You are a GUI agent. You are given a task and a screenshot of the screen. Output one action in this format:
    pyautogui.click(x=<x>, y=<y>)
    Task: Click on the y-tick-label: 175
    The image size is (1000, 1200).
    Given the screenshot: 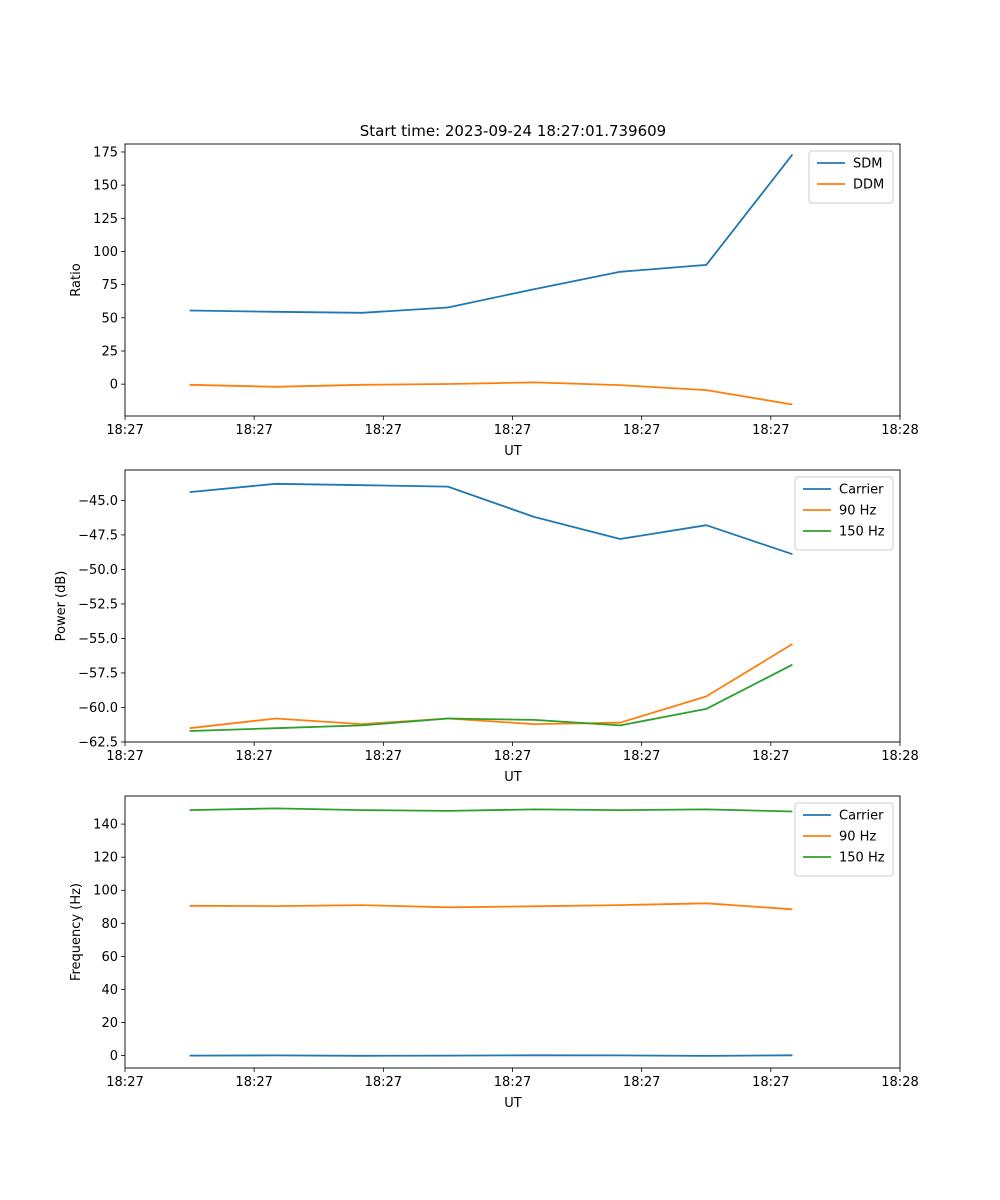 What is the action you would take?
    pyautogui.click(x=105, y=152)
    